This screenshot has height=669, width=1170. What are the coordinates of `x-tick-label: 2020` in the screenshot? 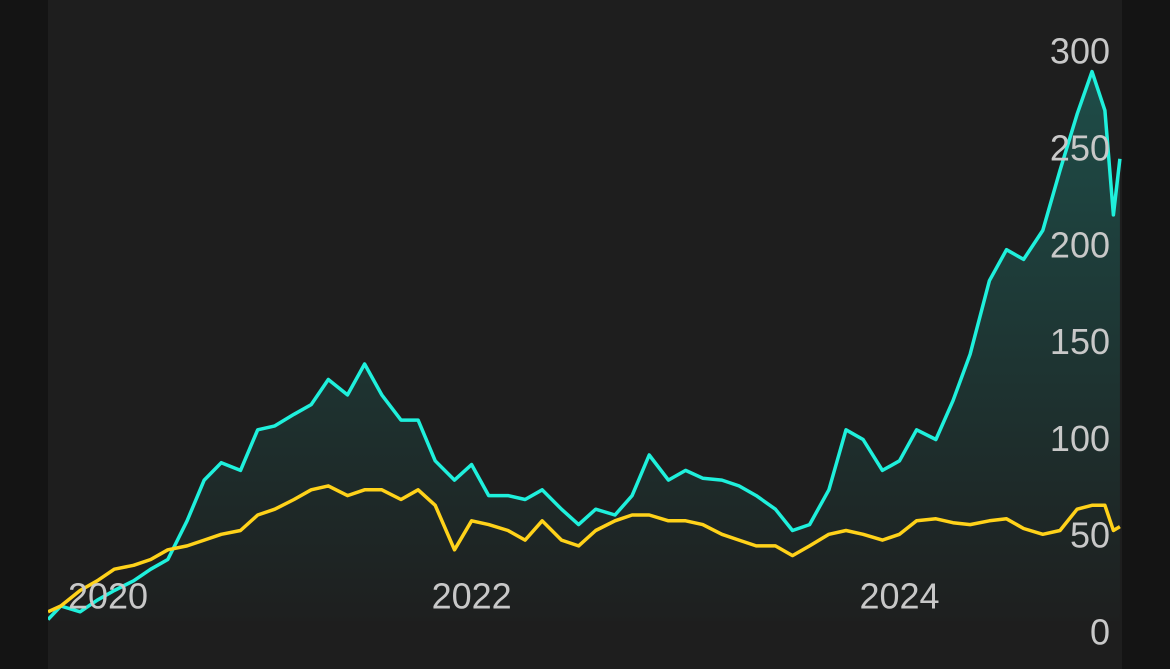 It's located at (108, 596).